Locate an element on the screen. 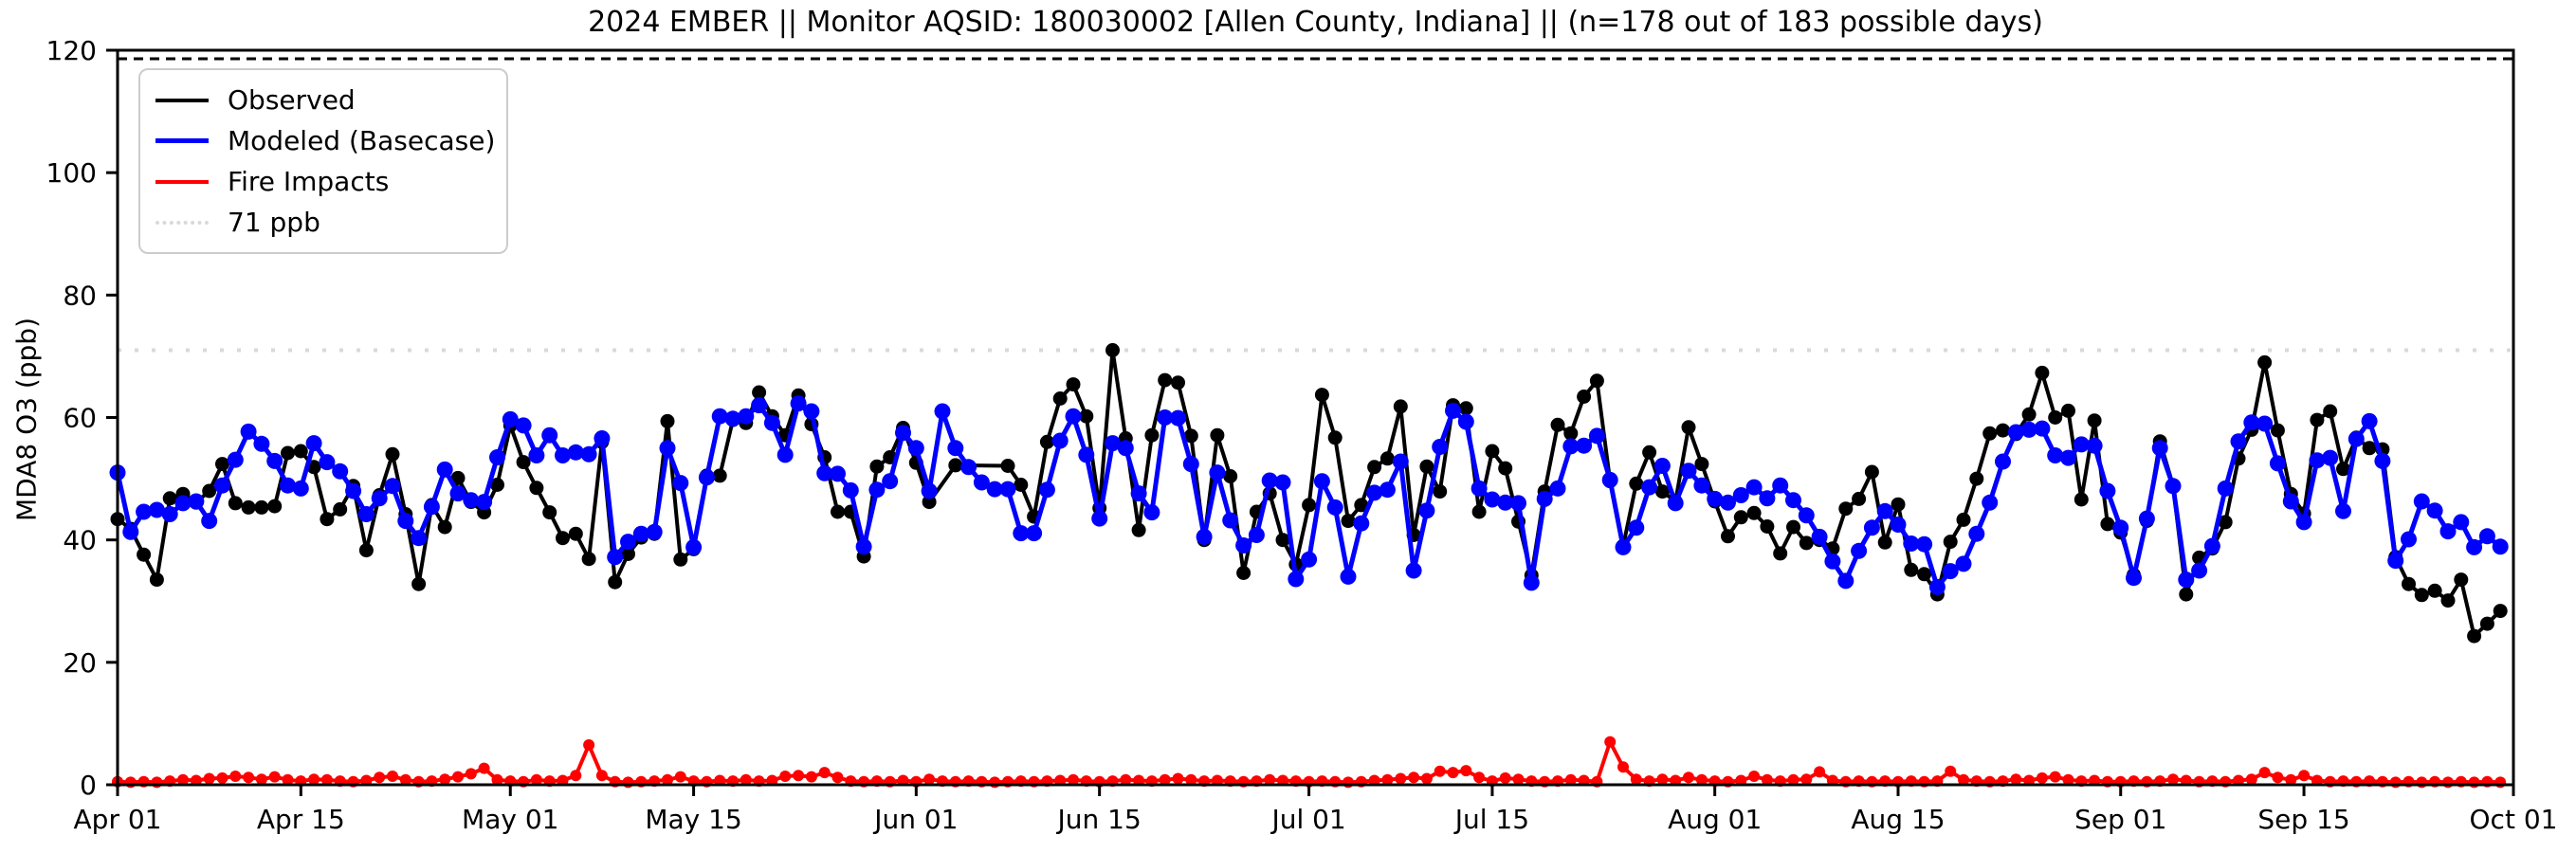 Image resolution: width=2576 pixels, height=853 pixels. y-tick-label: 20 is located at coordinates (80, 663).